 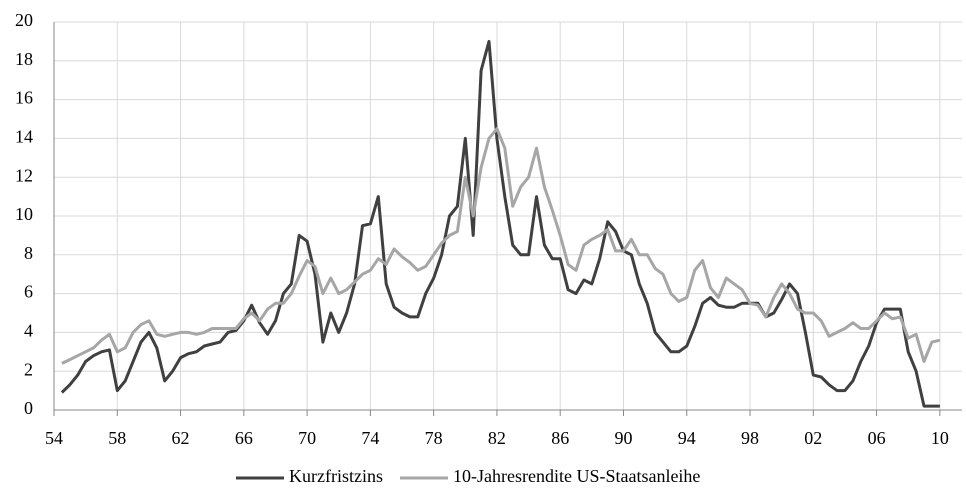 What do you see at coordinates (307, 438) in the screenshot?
I see `x-tick-label: 70` at bounding box center [307, 438].